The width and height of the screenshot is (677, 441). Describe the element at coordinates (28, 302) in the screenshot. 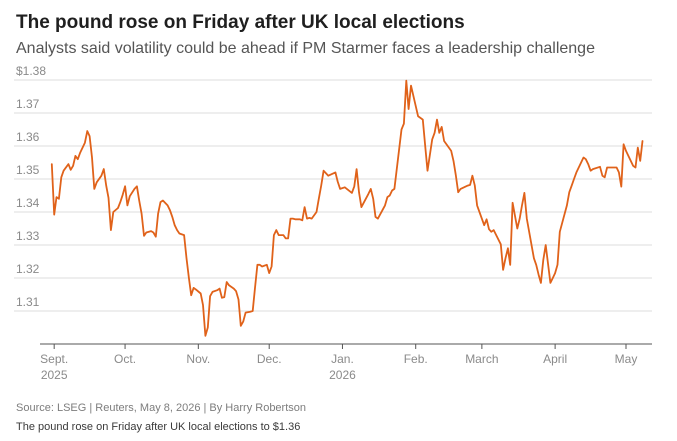

I see `y-tick-label: 1.31` at that location.